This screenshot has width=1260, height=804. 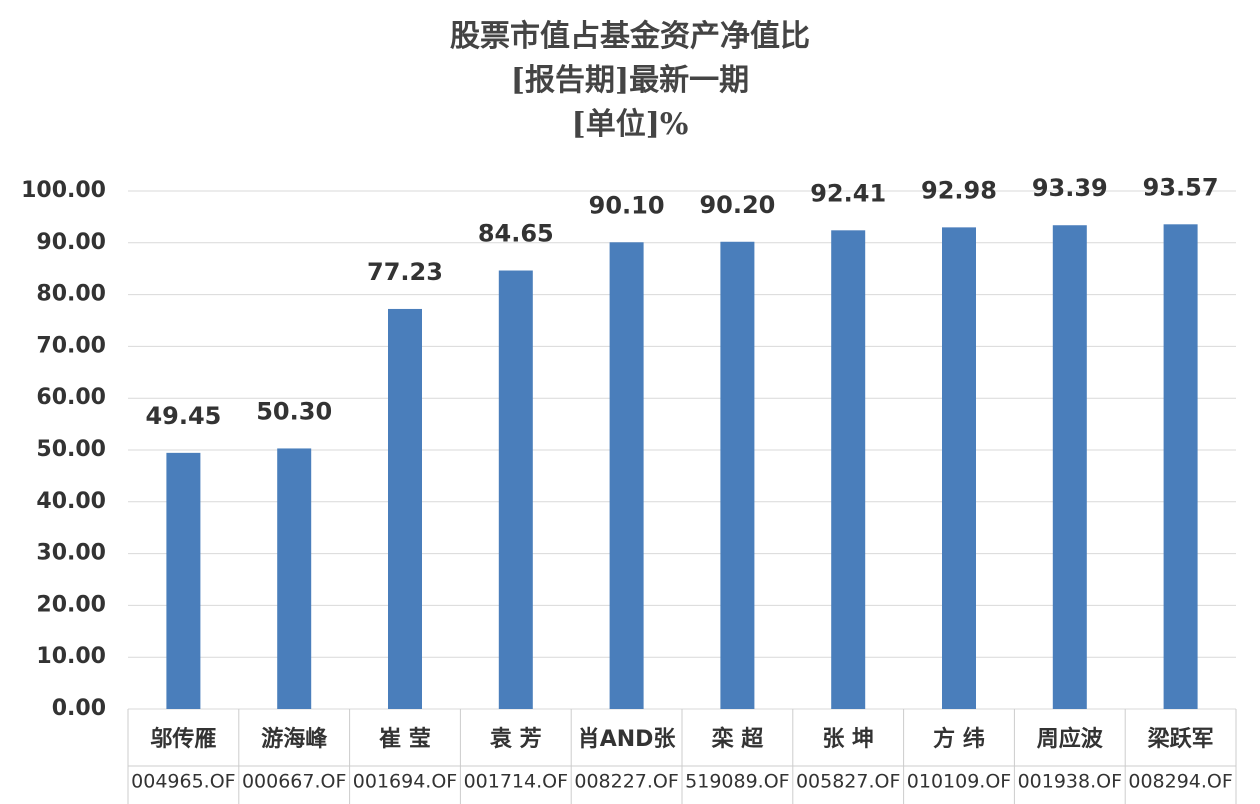 What do you see at coordinates (294, 739) in the screenshot?
I see `x-tick-label: 游海峰` at bounding box center [294, 739].